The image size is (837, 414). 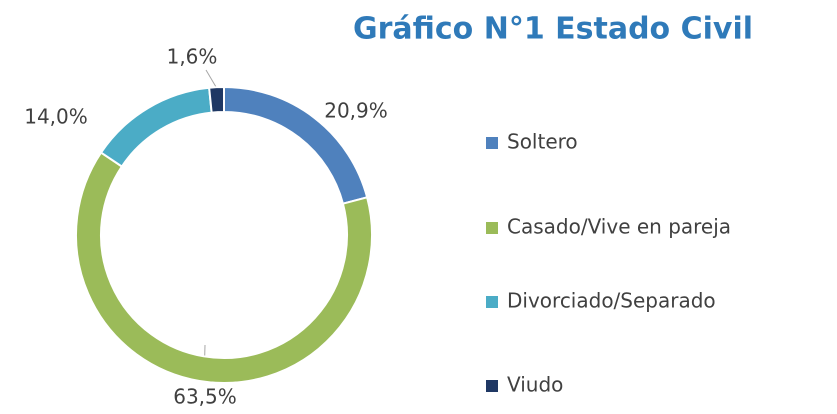 I want to click on legend-label: Divorciado/Separado, so click(x=611, y=301).